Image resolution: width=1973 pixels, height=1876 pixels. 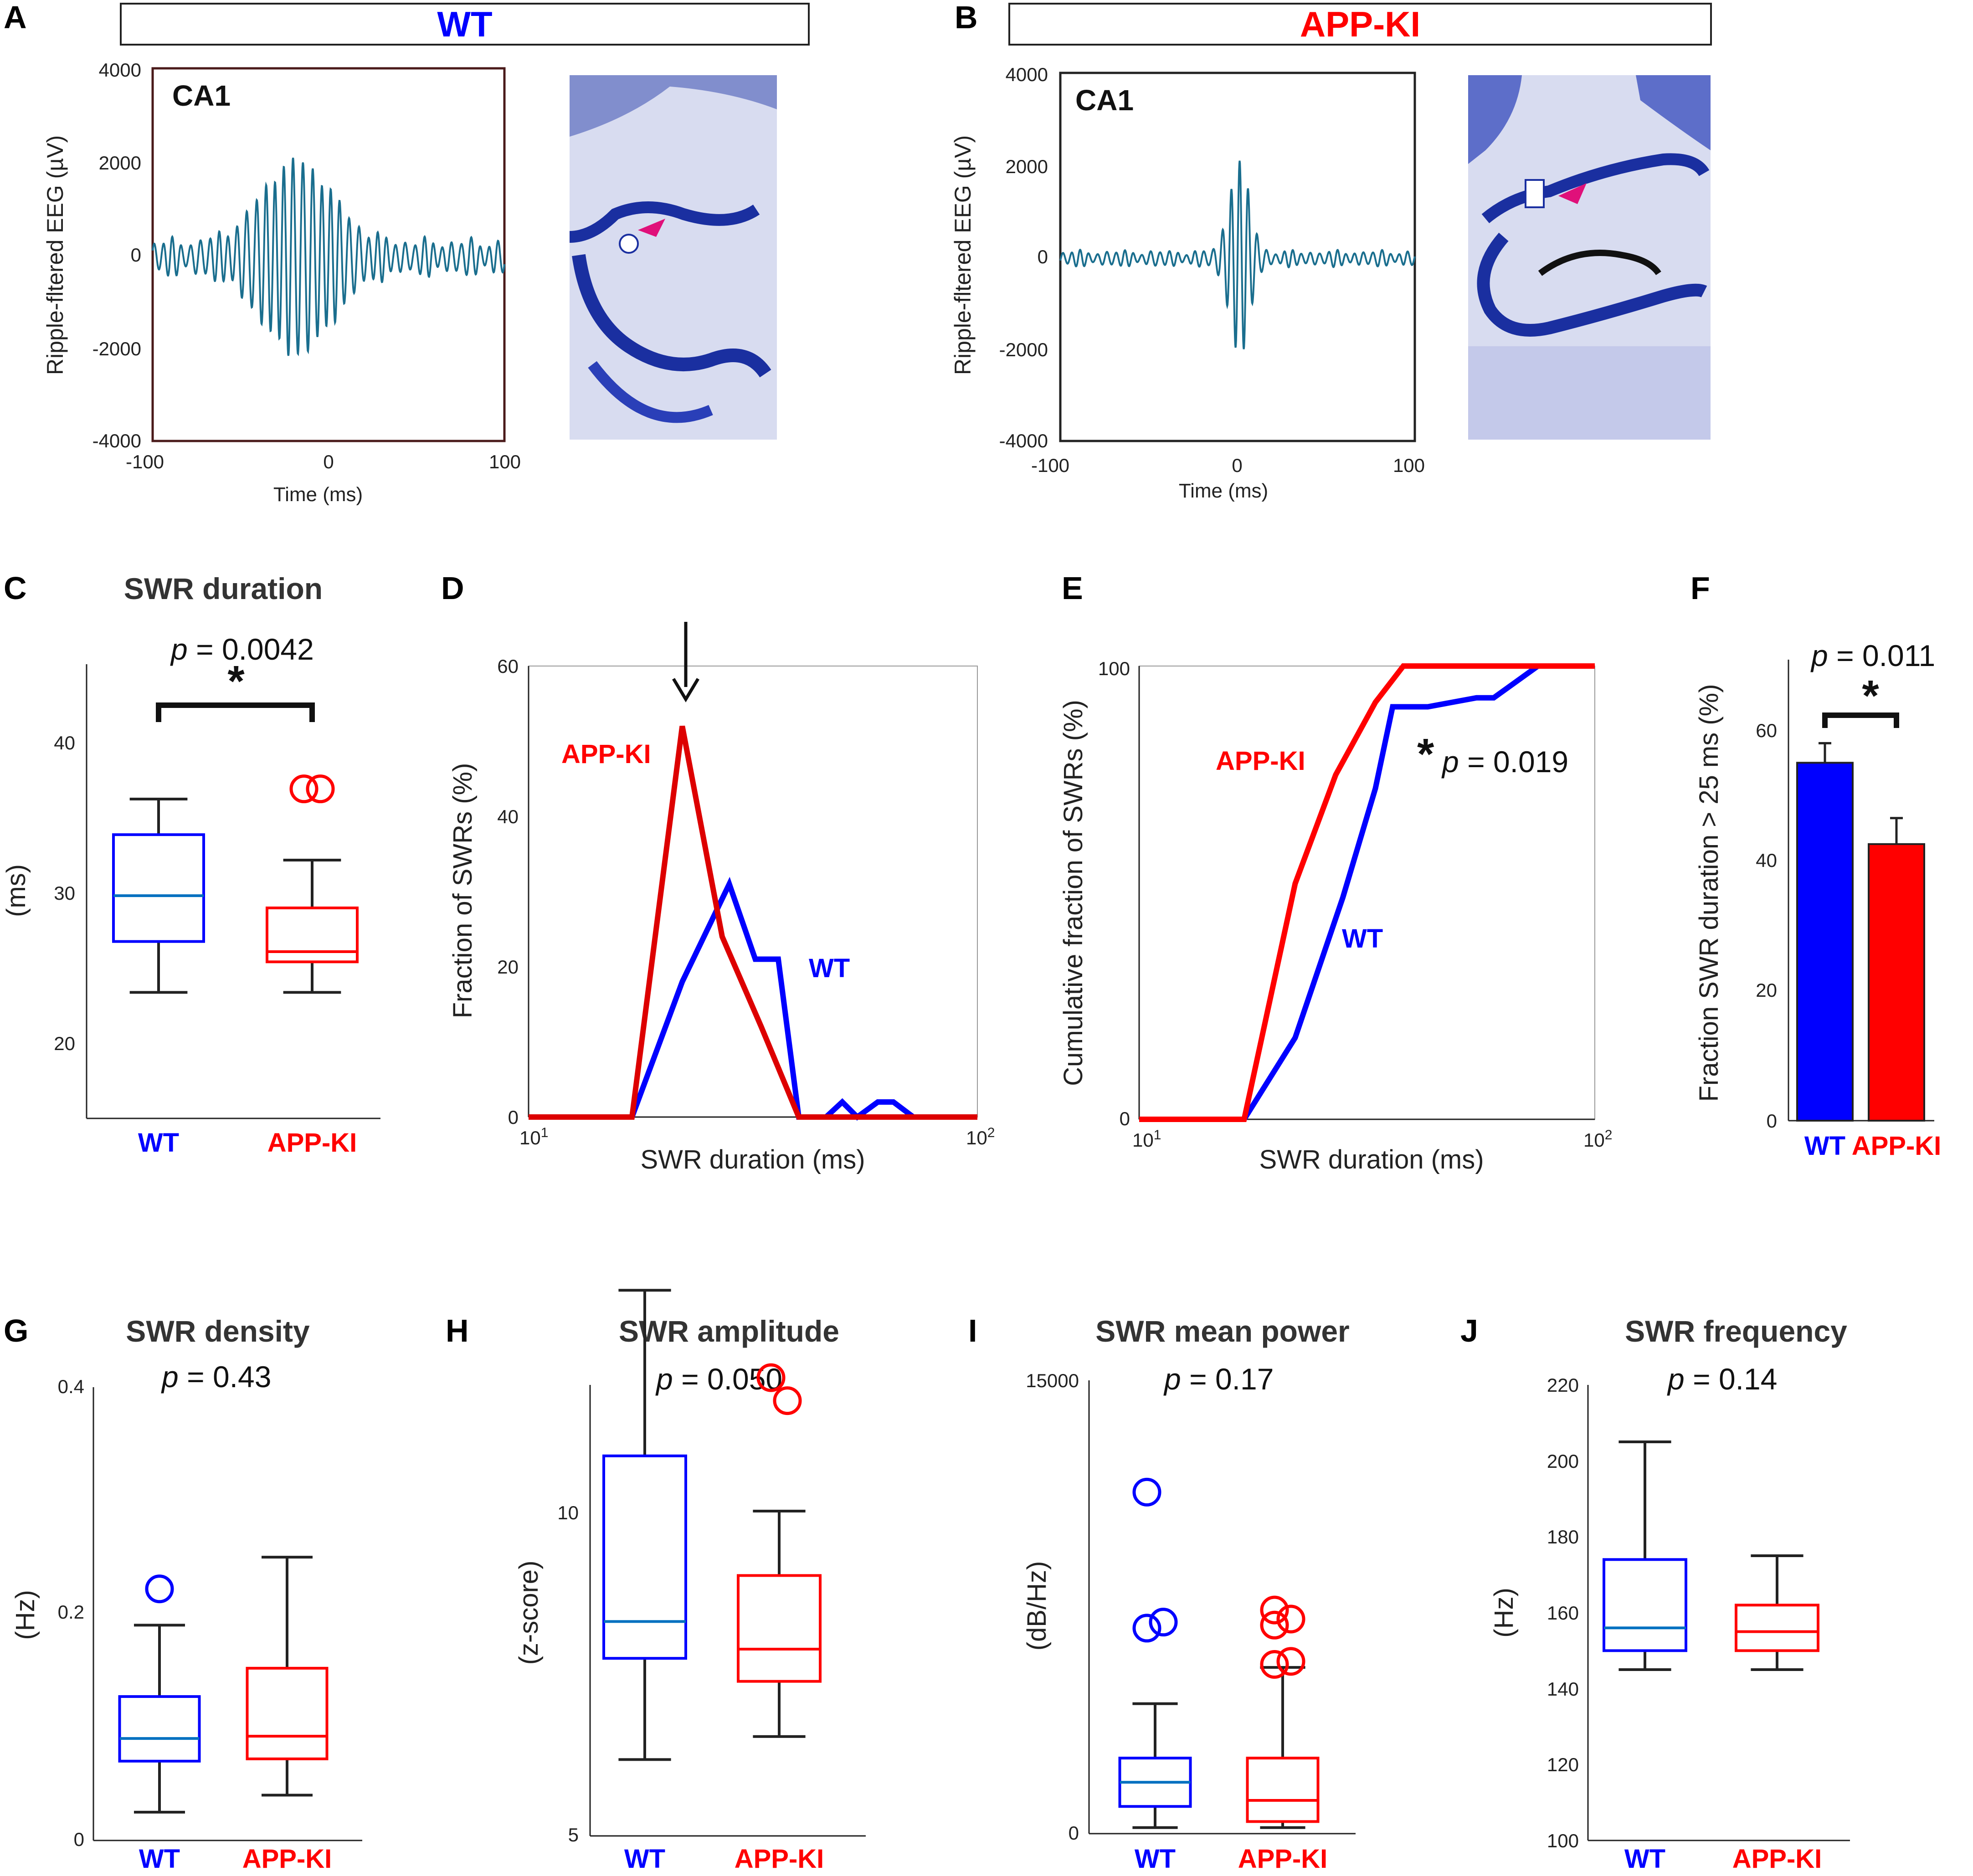 I want to click on panel-E-series-appki, so click(x=1367, y=892).